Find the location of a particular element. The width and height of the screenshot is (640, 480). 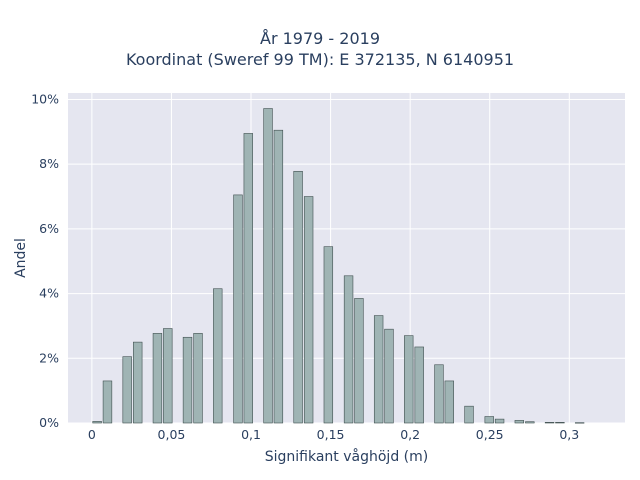

y-axis-label: Andel is located at coordinates (21, 258).